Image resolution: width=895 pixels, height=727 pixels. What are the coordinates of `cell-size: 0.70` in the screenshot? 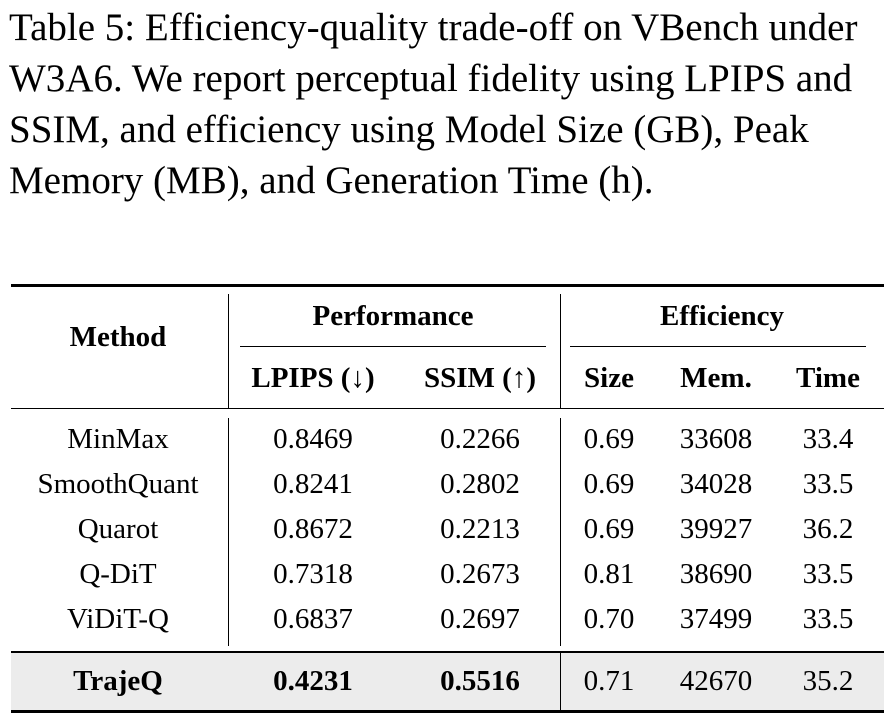 It's located at (609, 619).